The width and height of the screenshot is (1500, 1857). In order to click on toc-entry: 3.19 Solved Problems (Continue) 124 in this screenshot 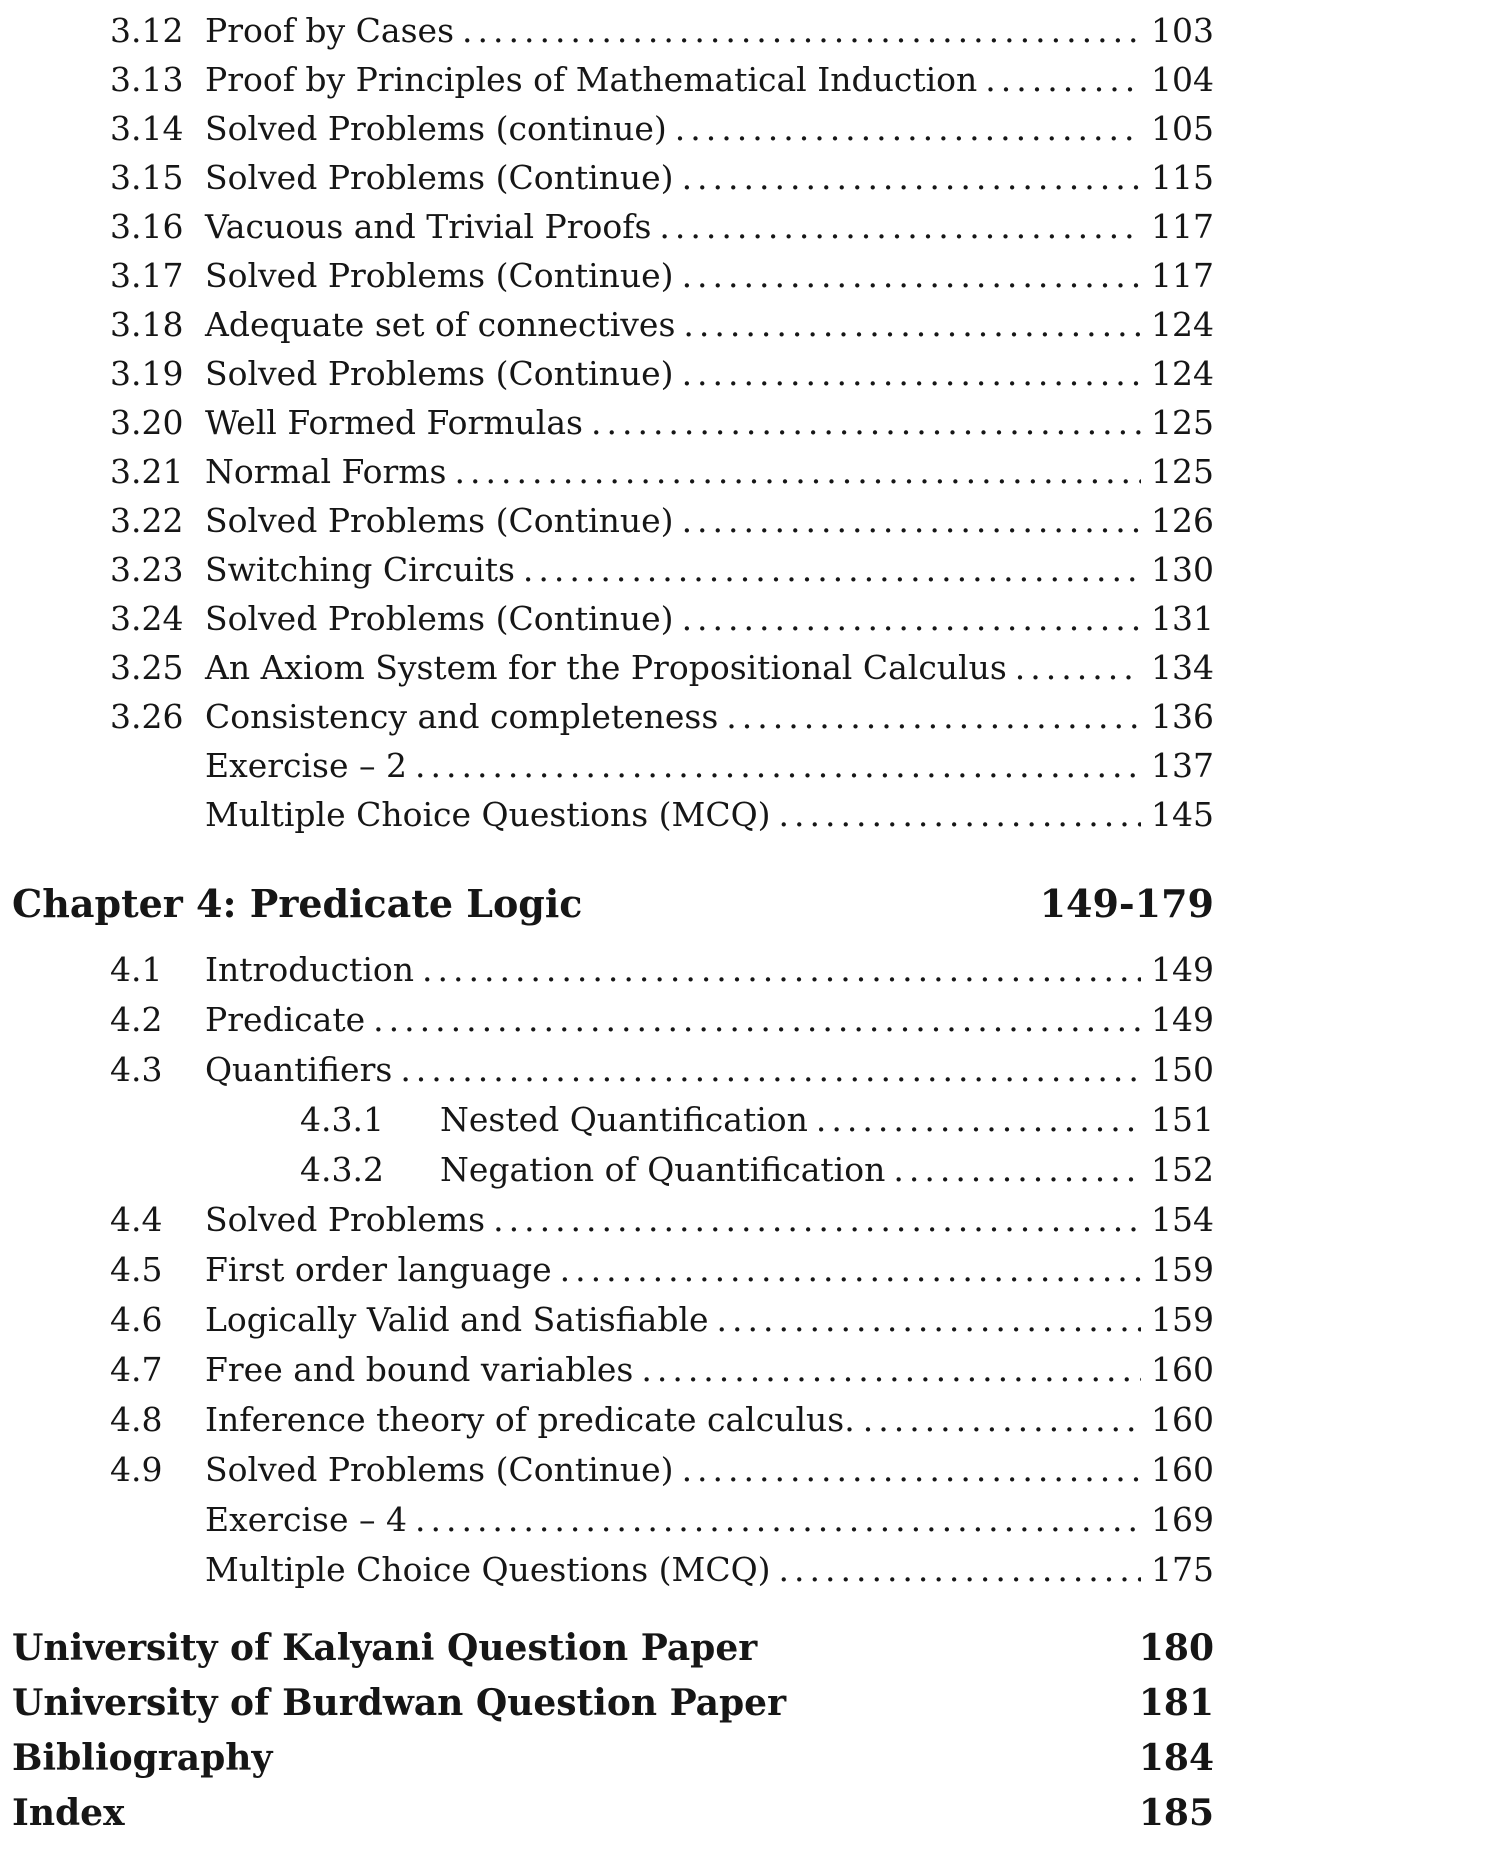, I will do `click(662, 373)`.